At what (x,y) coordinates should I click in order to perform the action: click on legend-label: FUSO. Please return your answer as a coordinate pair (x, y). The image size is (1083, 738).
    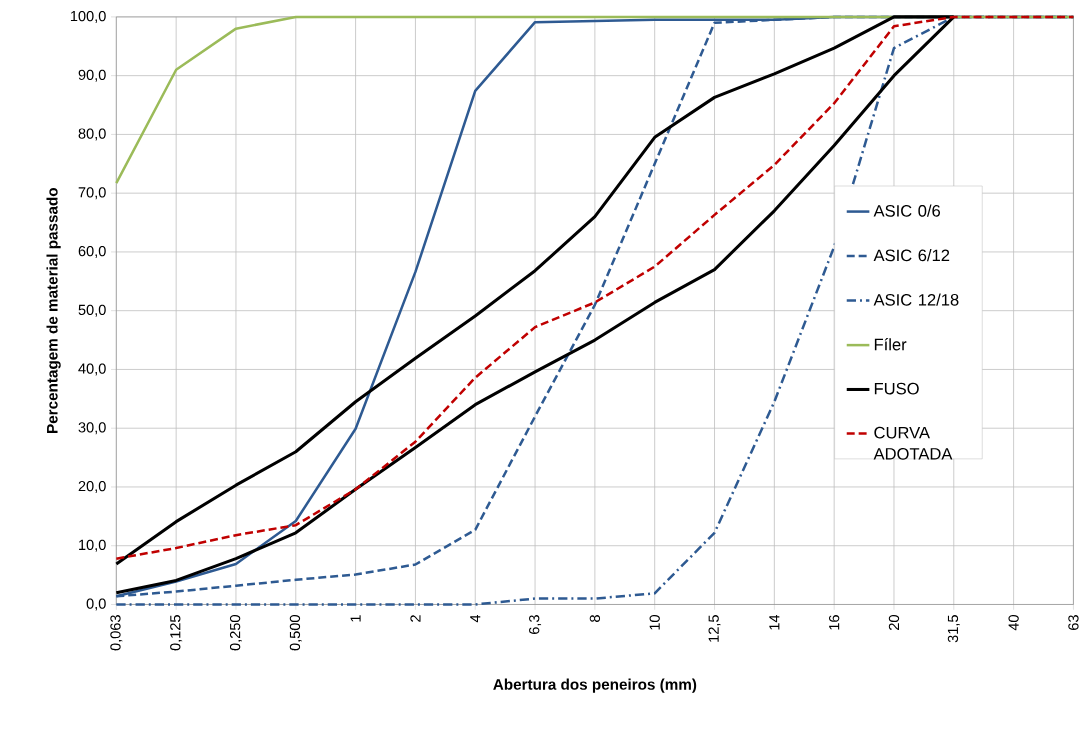
    Looking at the image, I should click on (896, 388).